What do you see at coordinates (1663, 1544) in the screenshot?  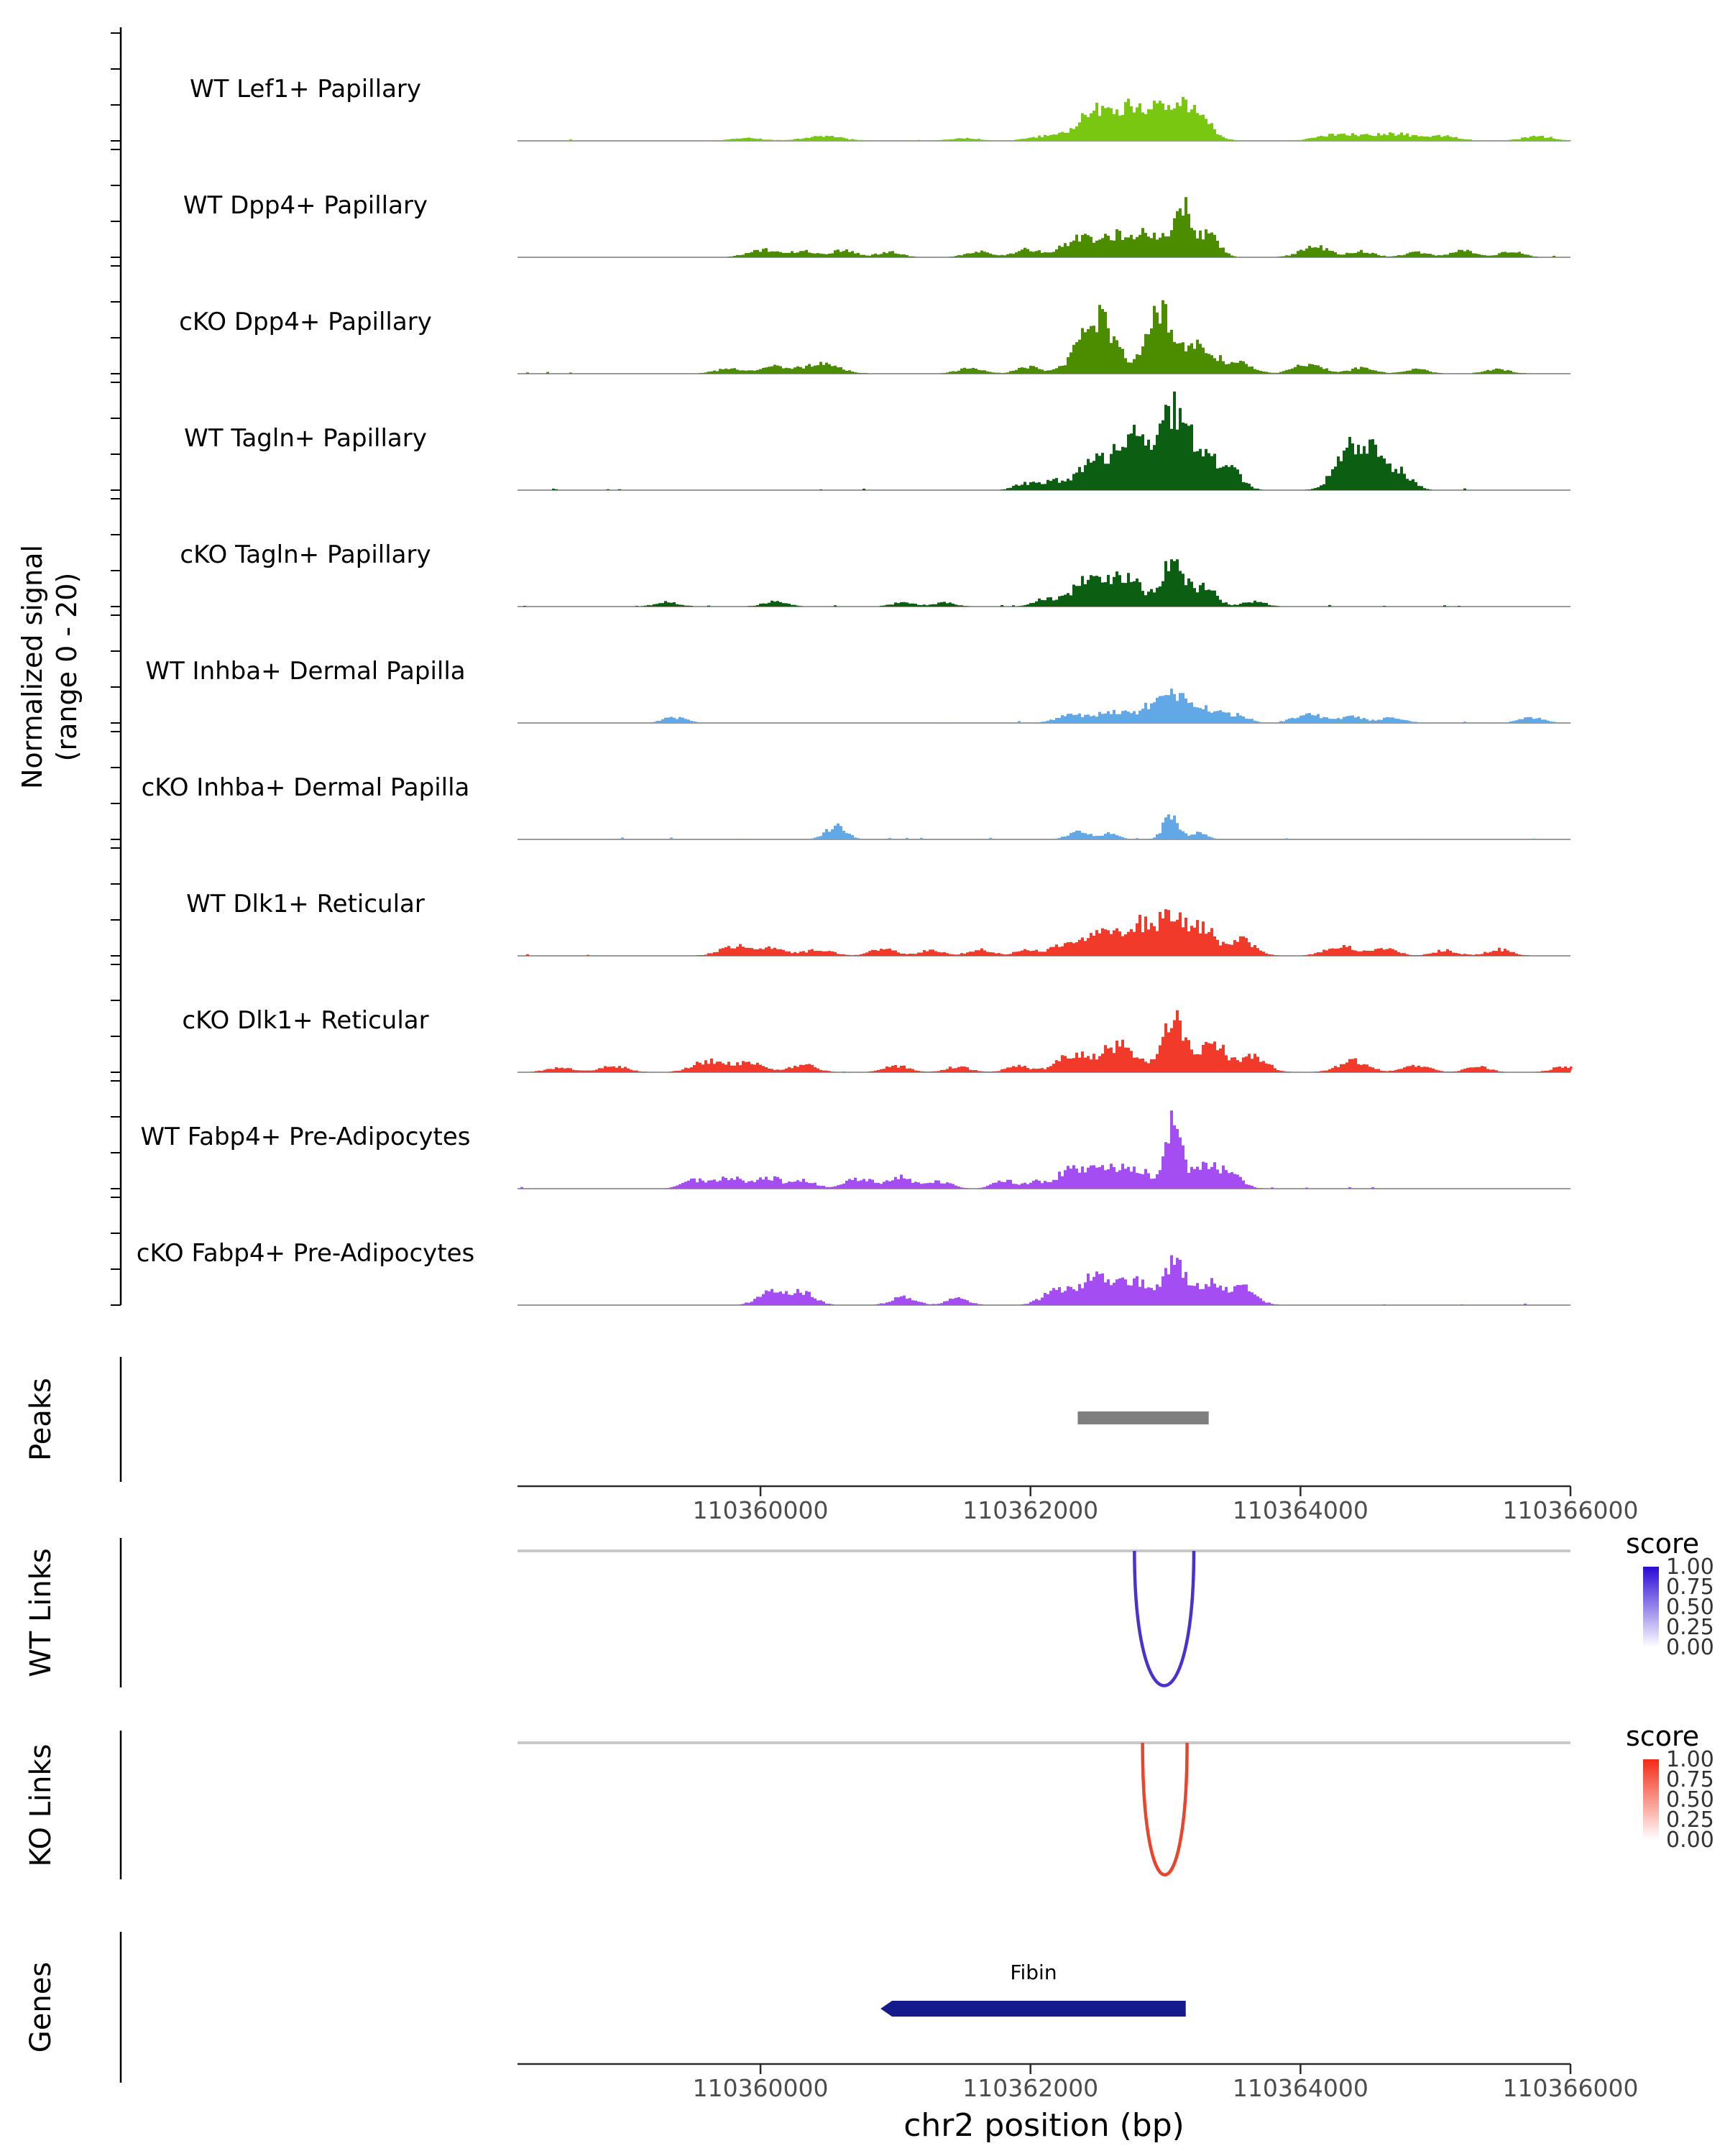 I see `wt-score-legend-title: score` at bounding box center [1663, 1544].